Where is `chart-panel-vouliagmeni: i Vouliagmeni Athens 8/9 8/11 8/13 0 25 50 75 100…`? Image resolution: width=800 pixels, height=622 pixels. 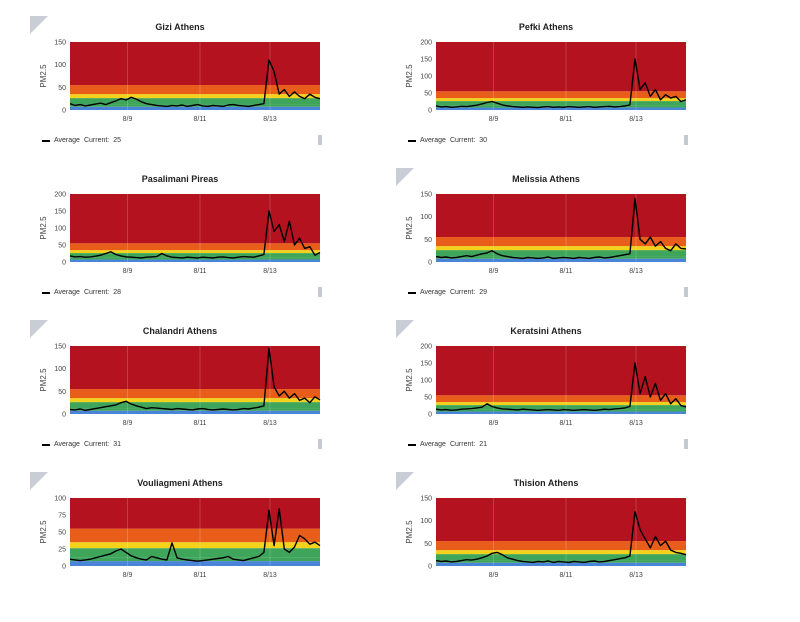
chart-panel-vouliagmeni: i Vouliagmeni Athens 8/9 8/11 8/13 0 25 50 75 100… is located at coordinates (195, 547).